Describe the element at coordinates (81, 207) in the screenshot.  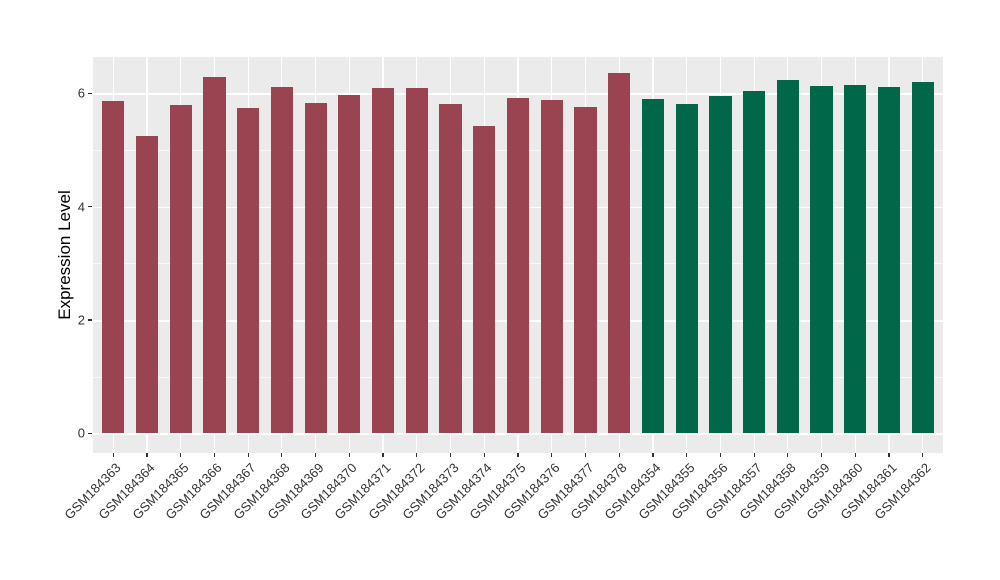
I see `y-tick-label: 4` at that location.